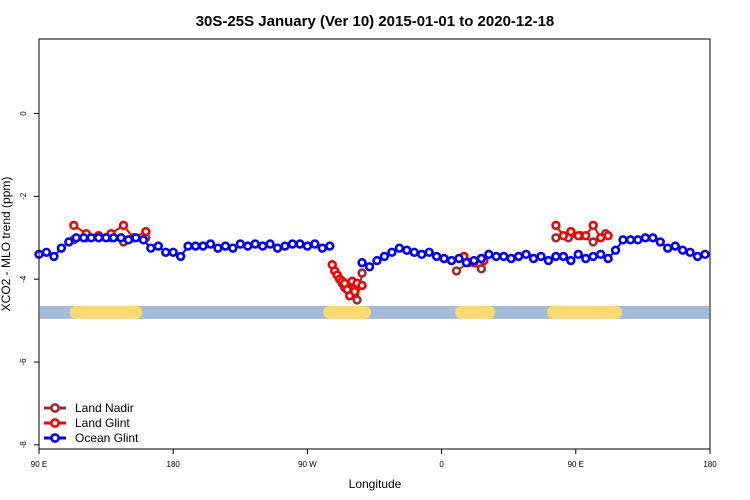 The height and width of the screenshot is (500, 750). I want to click on x-tick-label: 0, so click(441, 464).